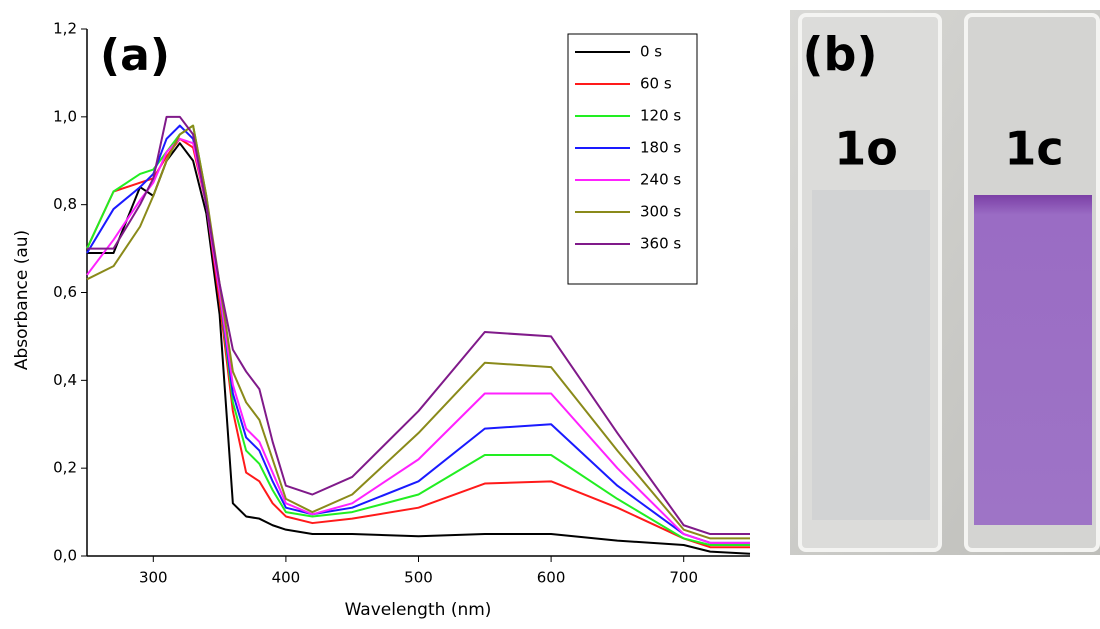 The image size is (1100, 629). Describe the element at coordinates (660, 180) in the screenshot. I see `legend-label: 240 s` at that location.